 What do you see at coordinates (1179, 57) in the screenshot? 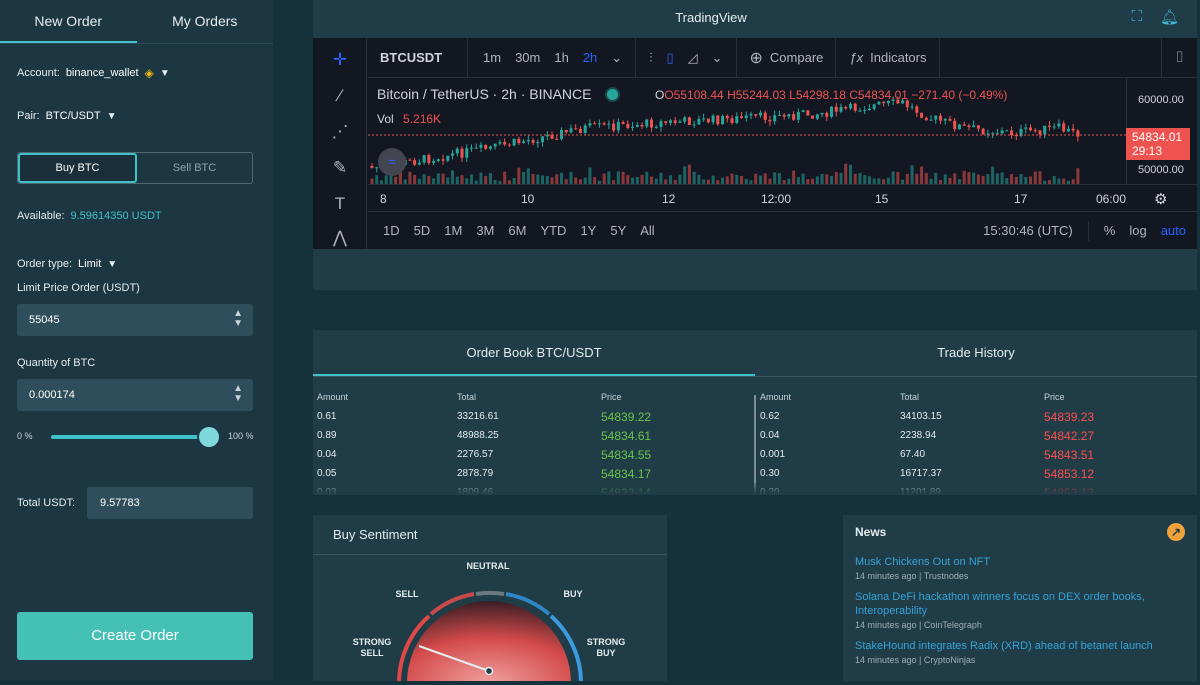
I see `camera-icon: ⌷` at bounding box center [1179, 57].